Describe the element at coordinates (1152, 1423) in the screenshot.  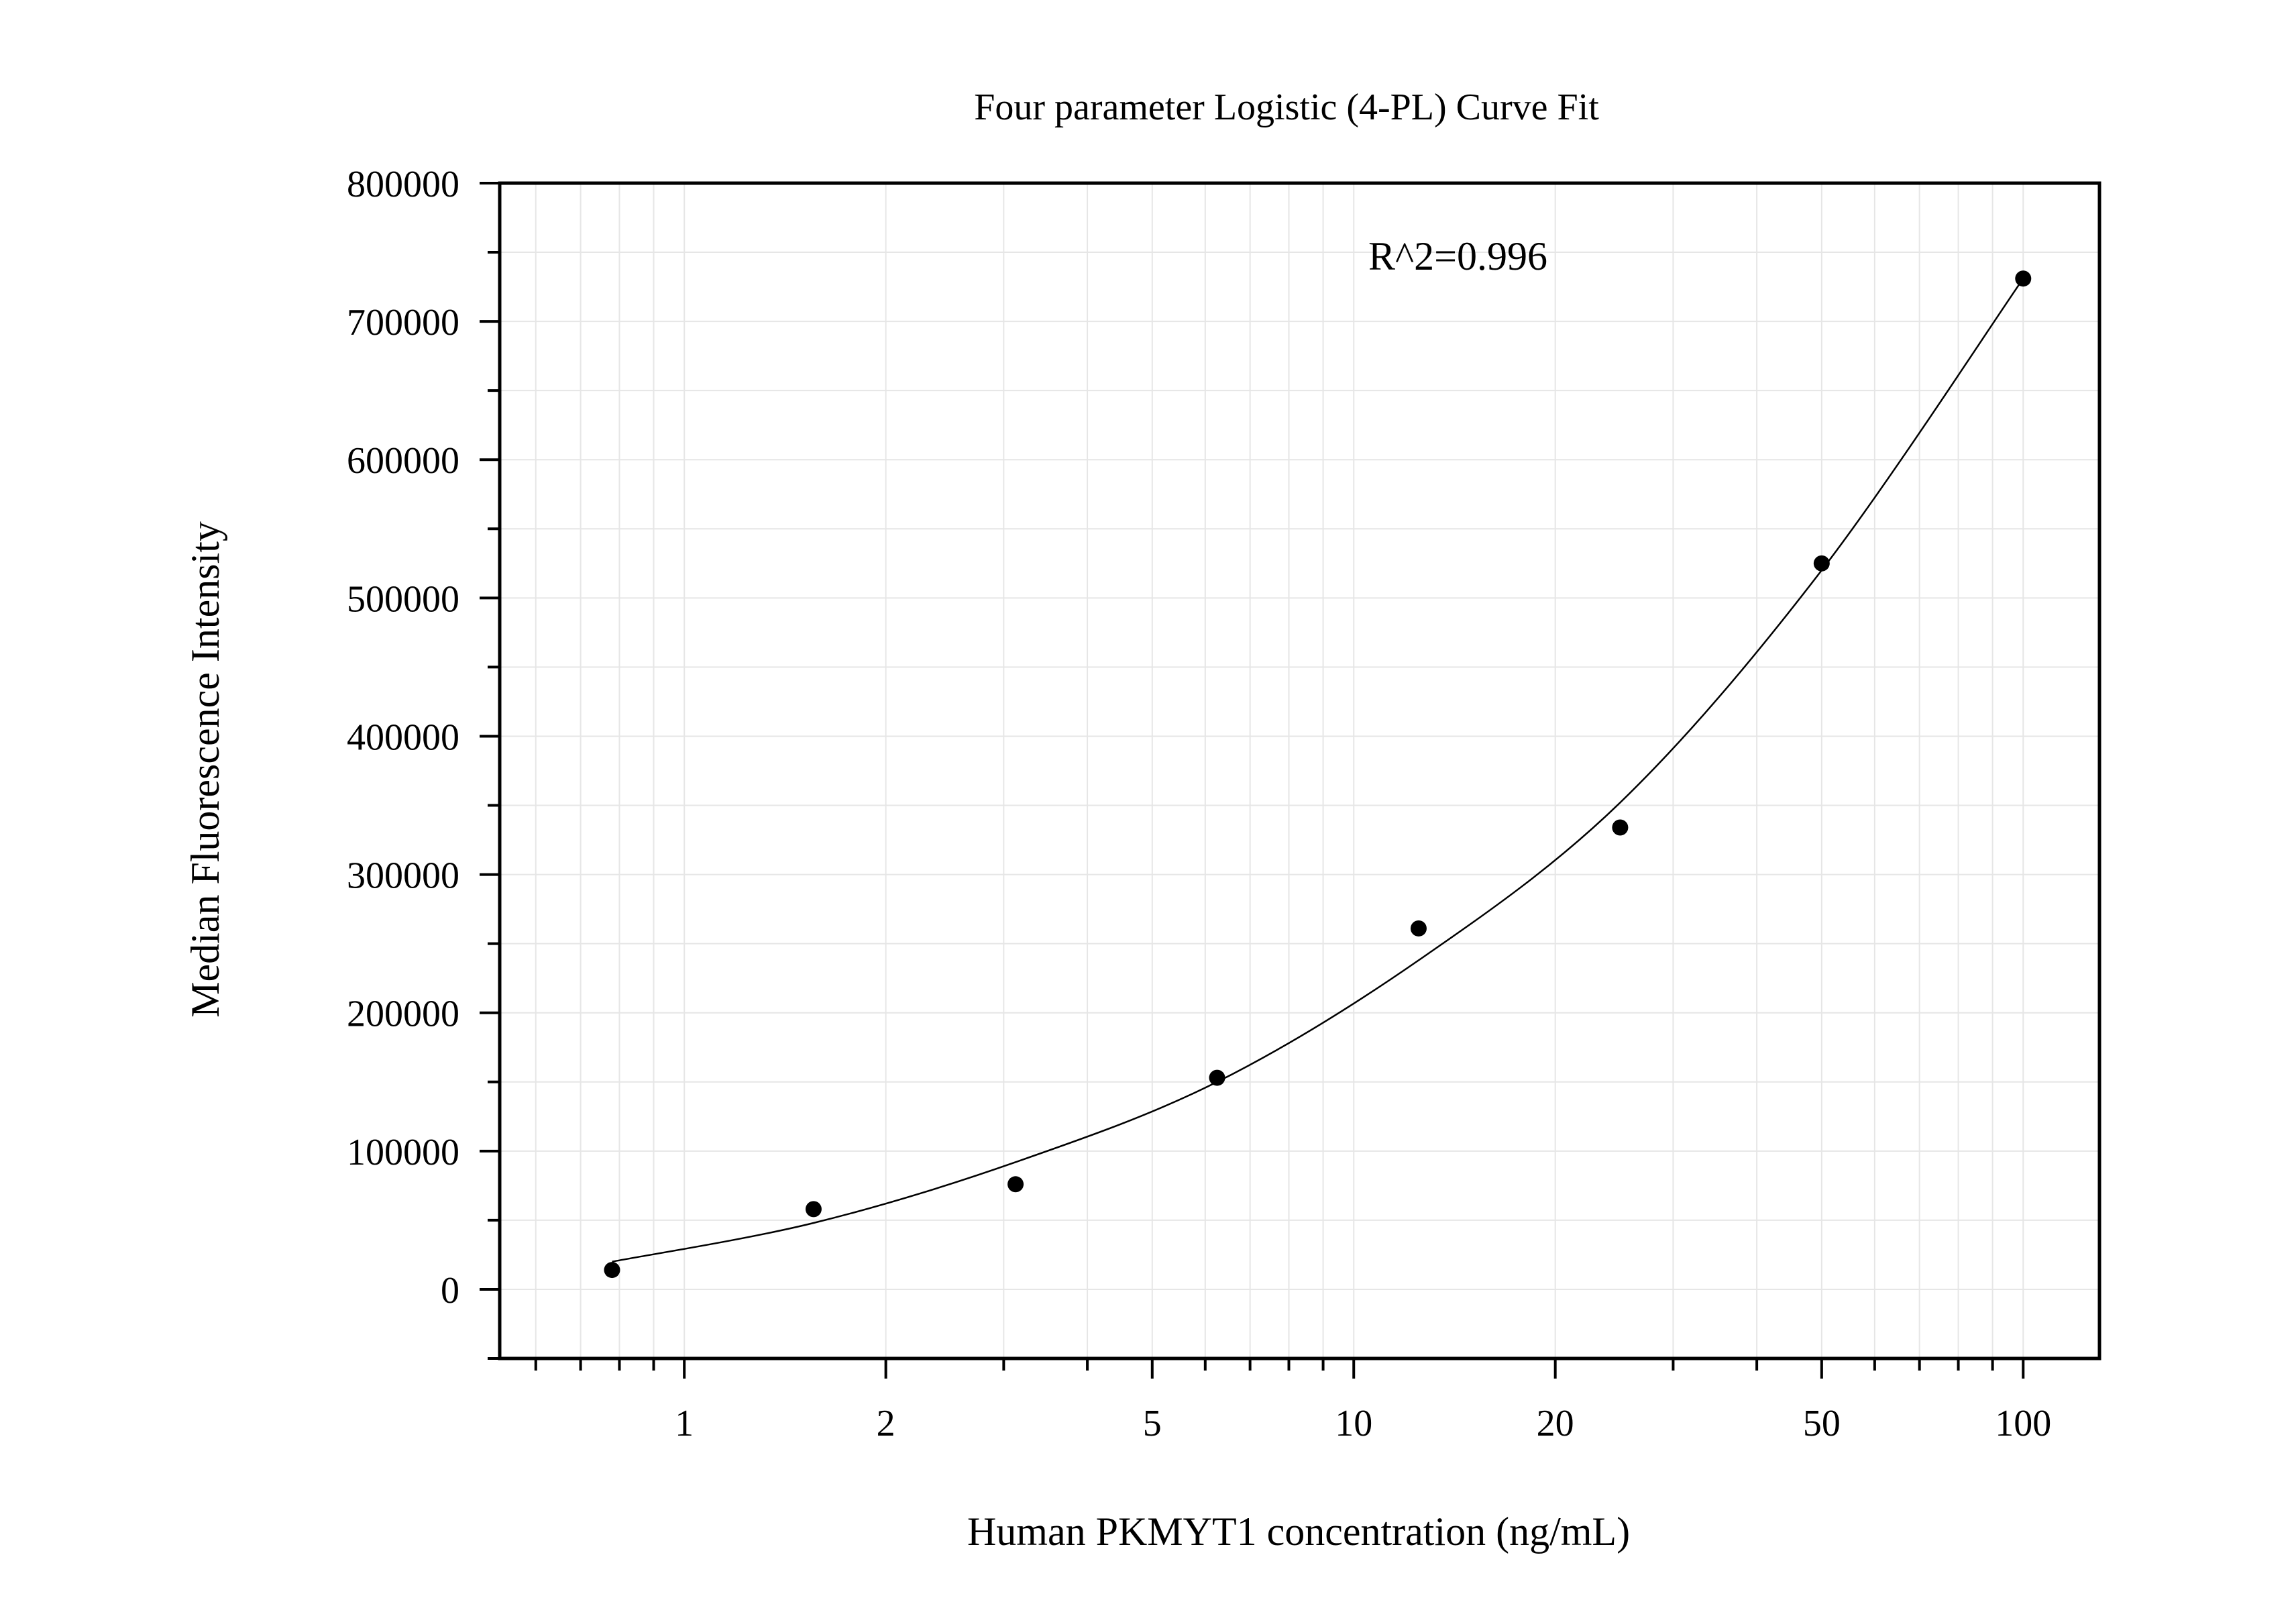
I see `x-tick-label: 5` at that location.